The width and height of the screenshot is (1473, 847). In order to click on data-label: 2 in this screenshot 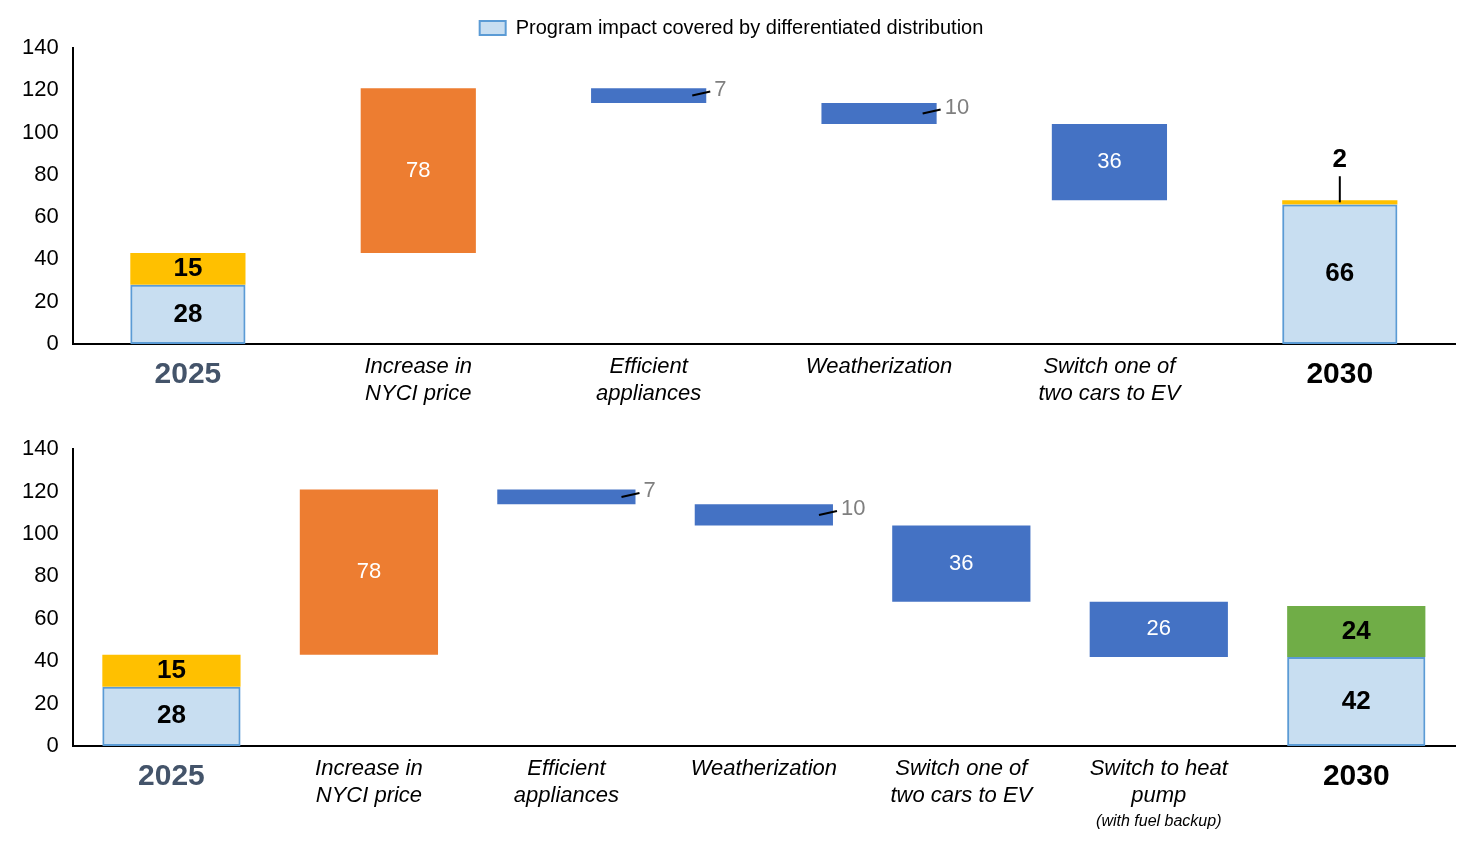, I will do `click(1340, 158)`.